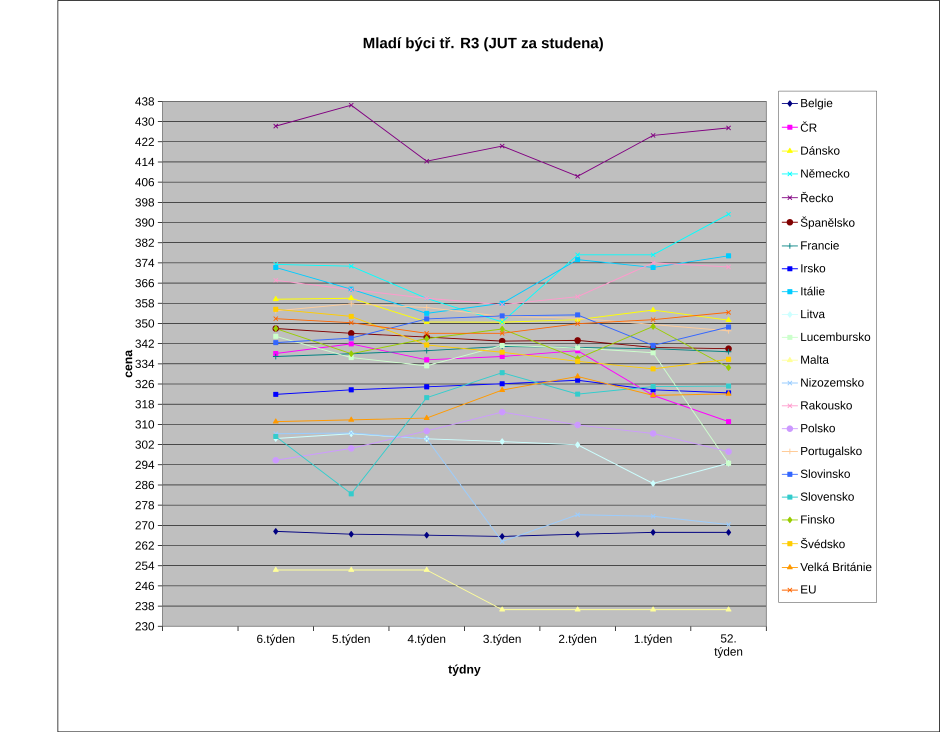 The image size is (940, 732). Describe the element at coordinates (144, 121) in the screenshot. I see `y-tick-label: 430` at that location.